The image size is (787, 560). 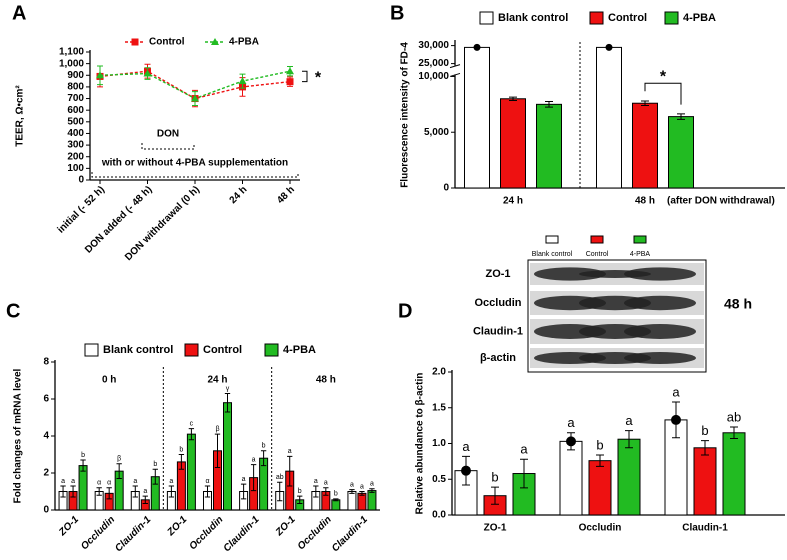 I want to click on y-axis-label: Relative abundance to β-actin, so click(x=420, y=444).